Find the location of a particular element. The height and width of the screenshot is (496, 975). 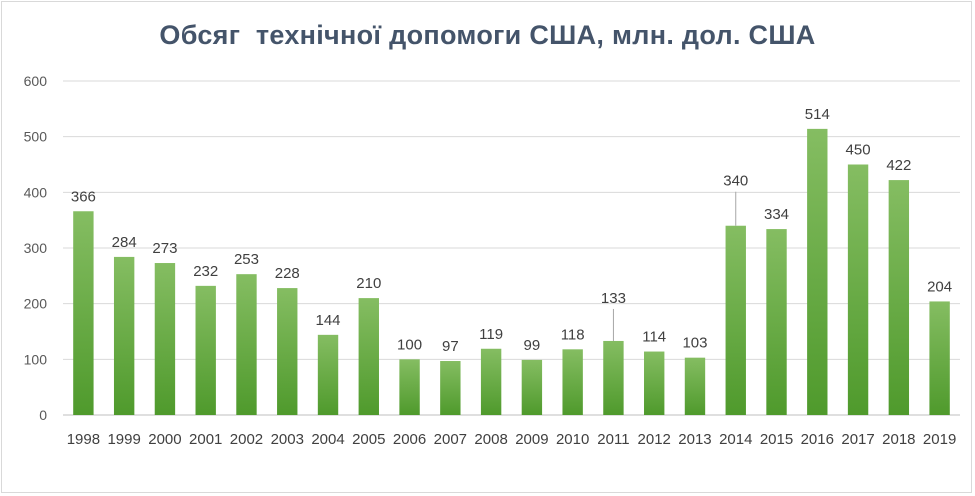

bar-1998 is located at coordinates (83, 313).